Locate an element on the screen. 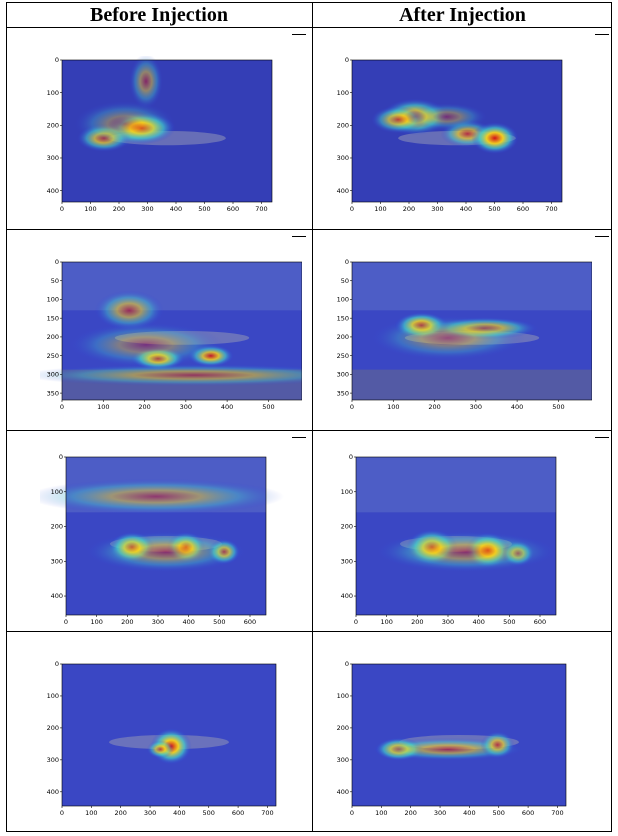 The height and width of the screenshot is (836, 618). heatmap-panel-before-formation: 0 100 200 300 400 500 600 700 0 100 200 300 400 is located at coordinates (165, 742).